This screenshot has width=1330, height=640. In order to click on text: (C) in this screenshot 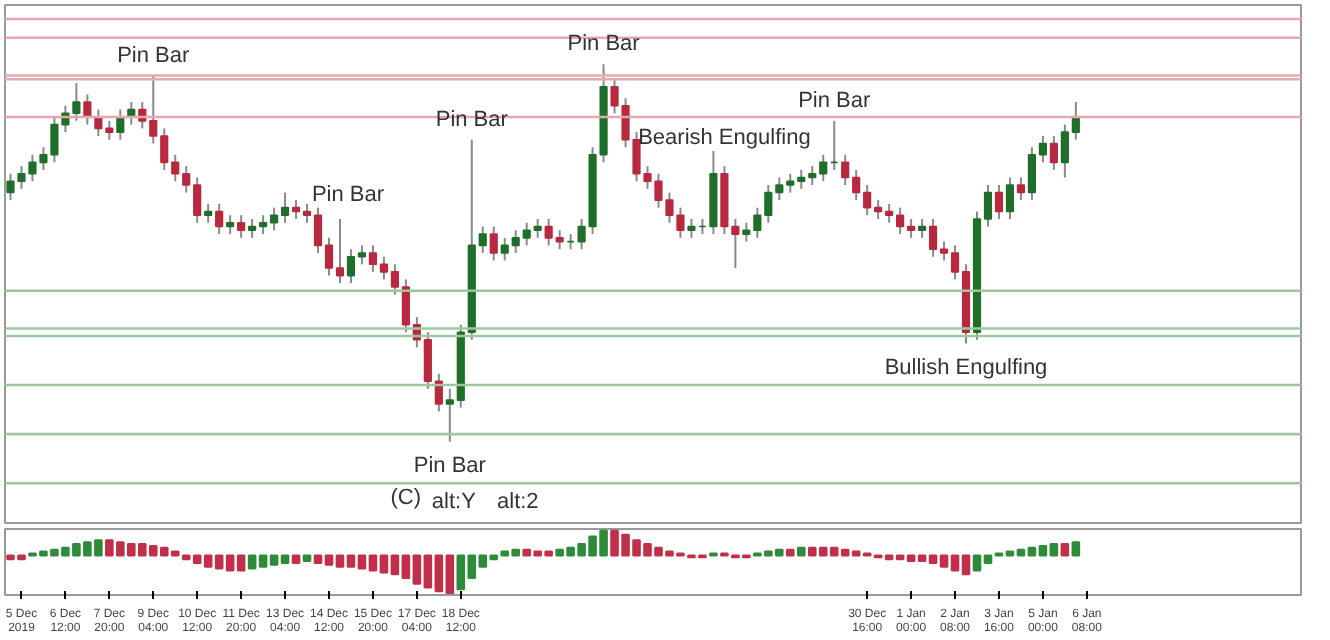, I will do `click(406, 497)`.